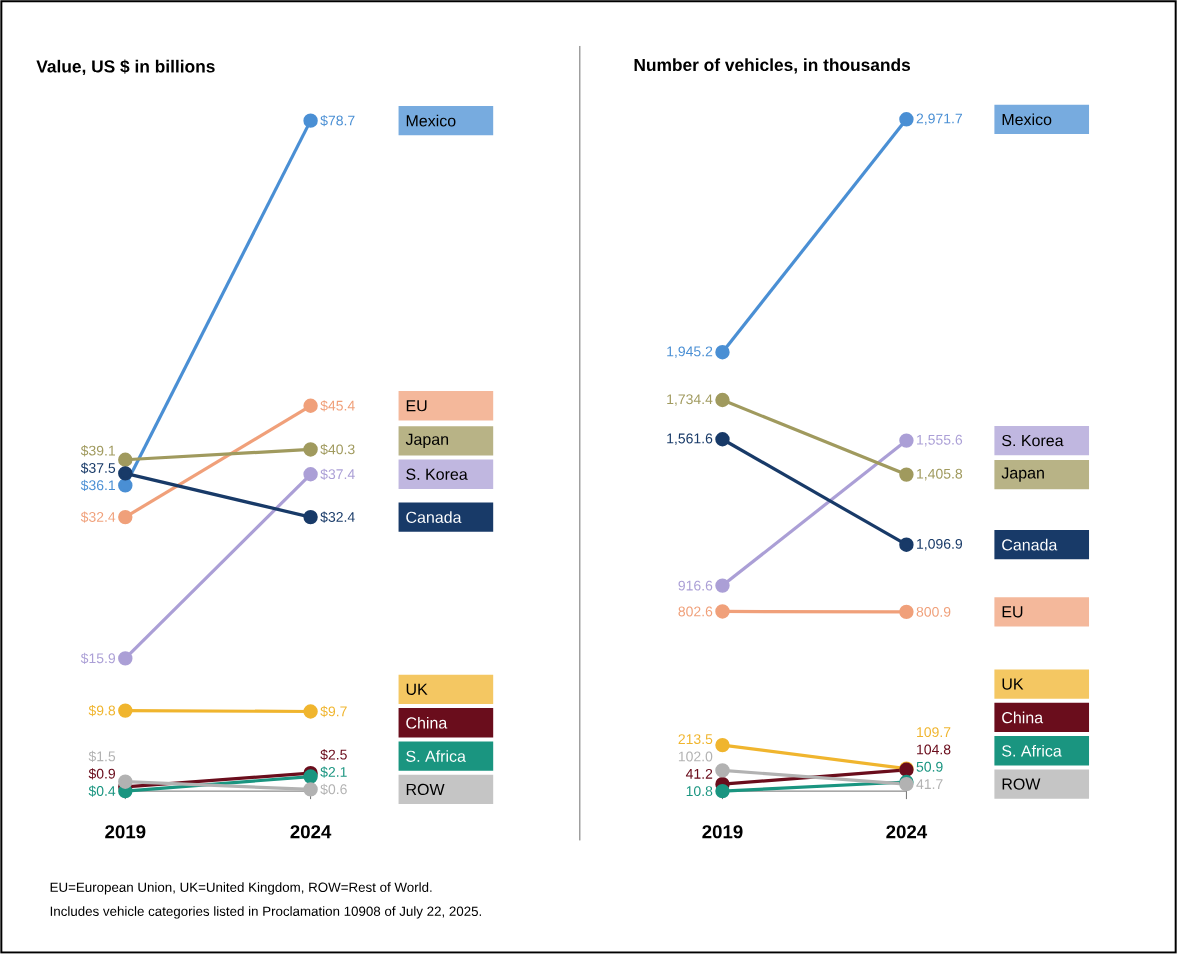 This screenshot has height=954, width=1177. I want to click on data-label: $2.5, so click(333, 755).